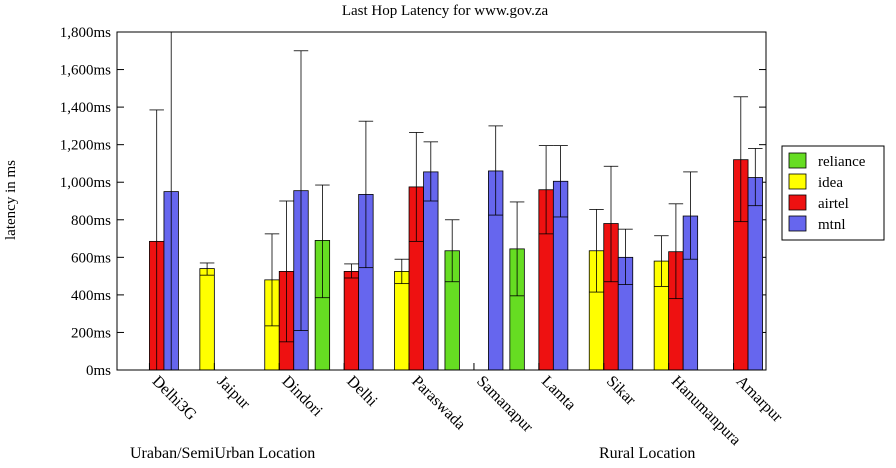 This screenshot has width=896, height=468. What do you see at coordinates (797, 202) in the screenshot?
I see `legend-swatch-airtel` at bounding box center [797, 202].